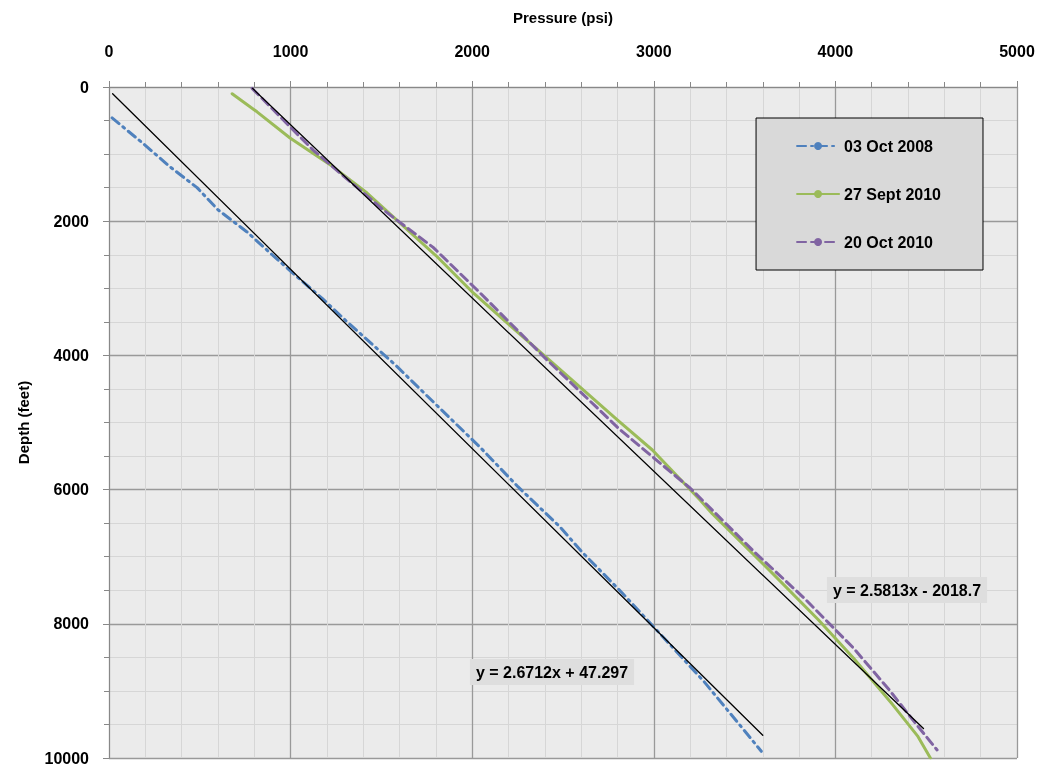 The height and width of the screenshot is (770, 1047). I want to click on y-tick-label: 4000, so click(71, 355).